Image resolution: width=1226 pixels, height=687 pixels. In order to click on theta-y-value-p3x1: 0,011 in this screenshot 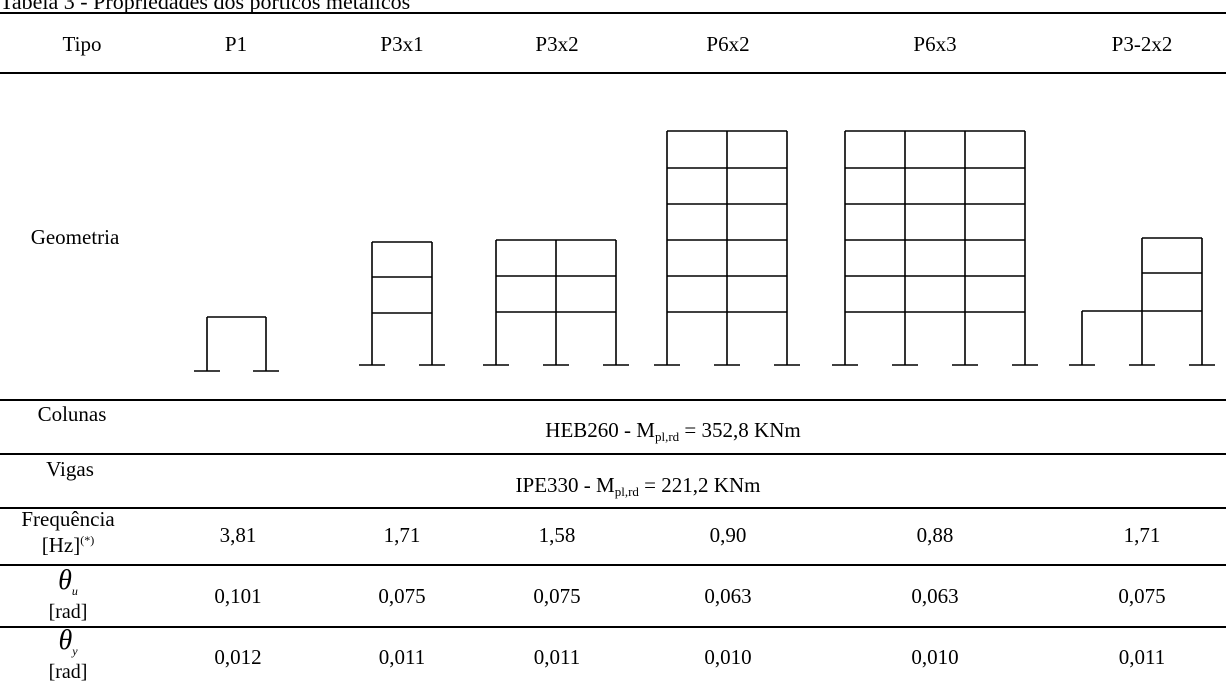, I will do `click(402, 657)`.